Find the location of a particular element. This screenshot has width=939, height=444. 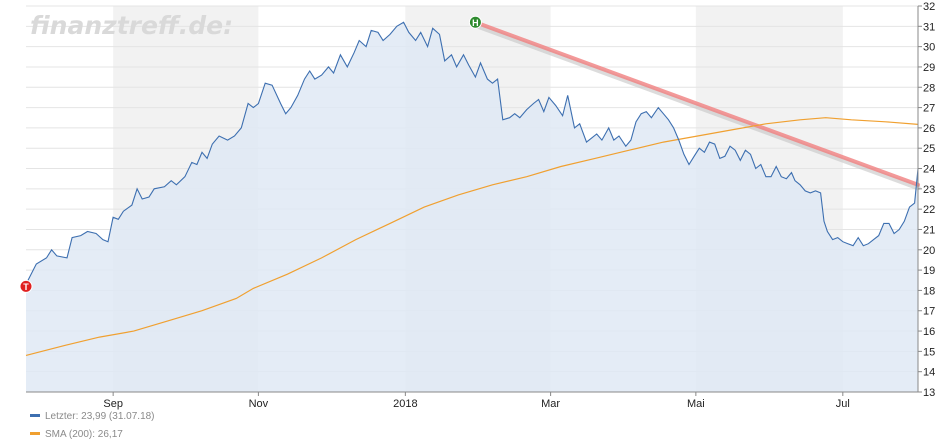

legend-swatch-sma is located at coordinates (35, 433).